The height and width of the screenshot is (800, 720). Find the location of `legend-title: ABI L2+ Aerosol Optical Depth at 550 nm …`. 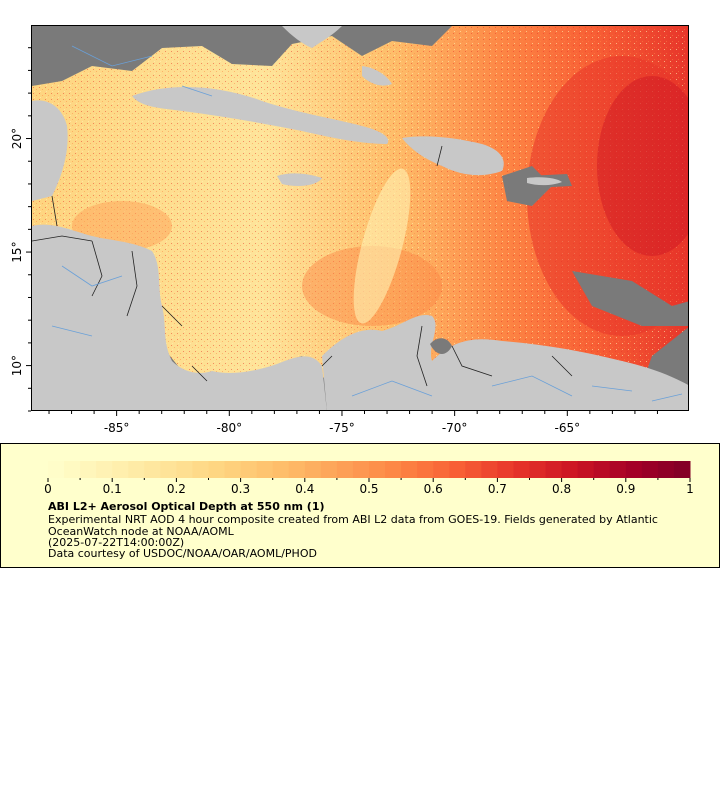

legend-title: ABI L2+ Aerosol Optical Depth at 550 nm … is located at coordinates (186, 506).